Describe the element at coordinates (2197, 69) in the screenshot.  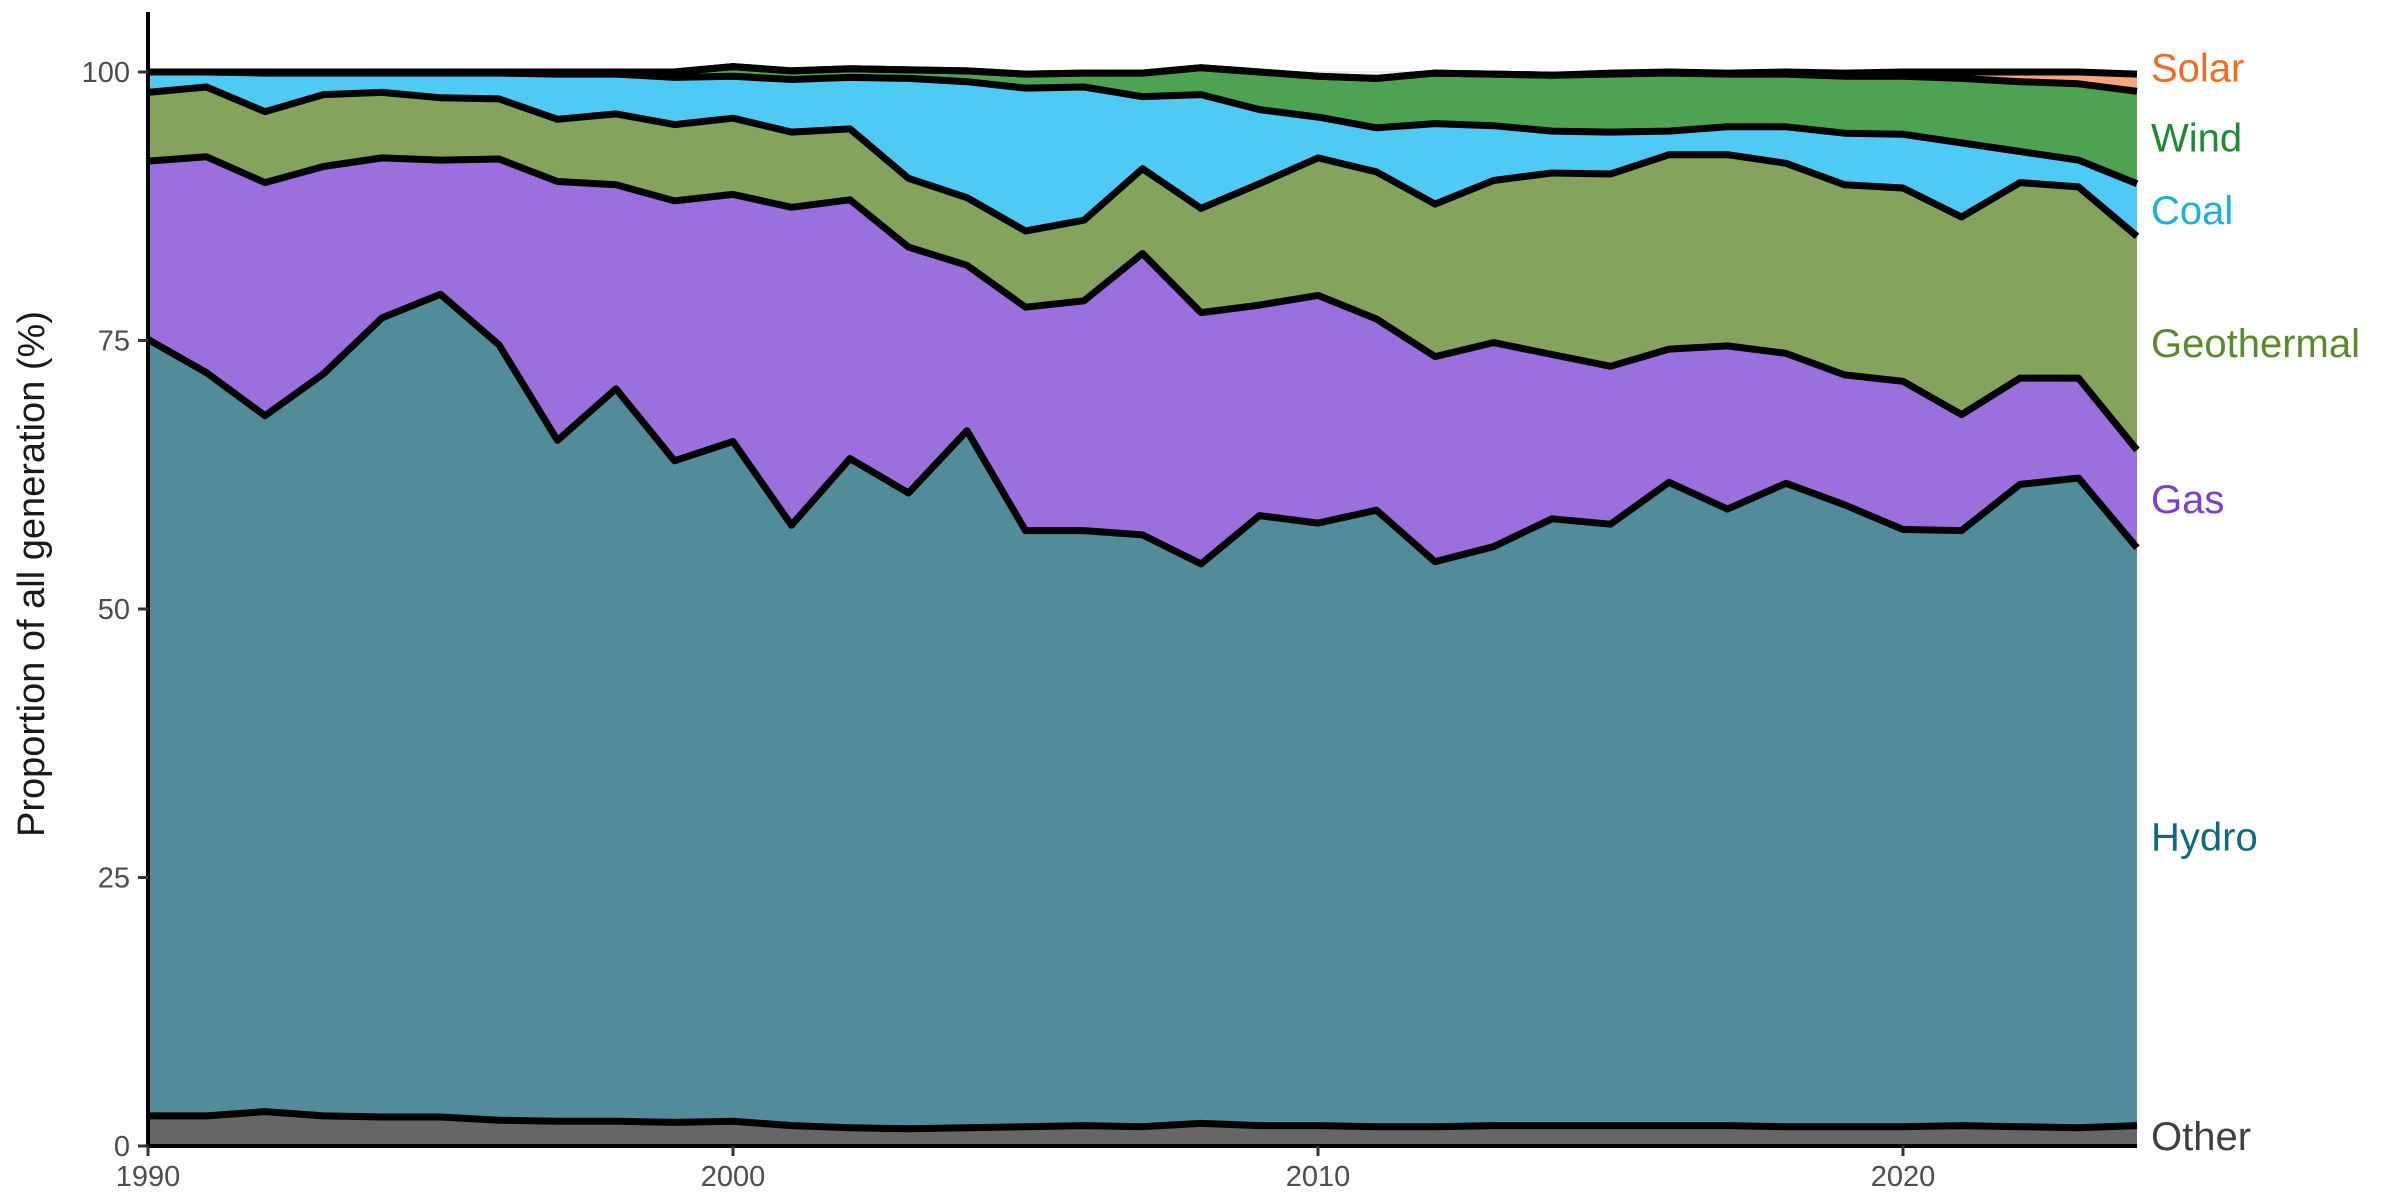
I see `series-label-solar: Solar` at that location.